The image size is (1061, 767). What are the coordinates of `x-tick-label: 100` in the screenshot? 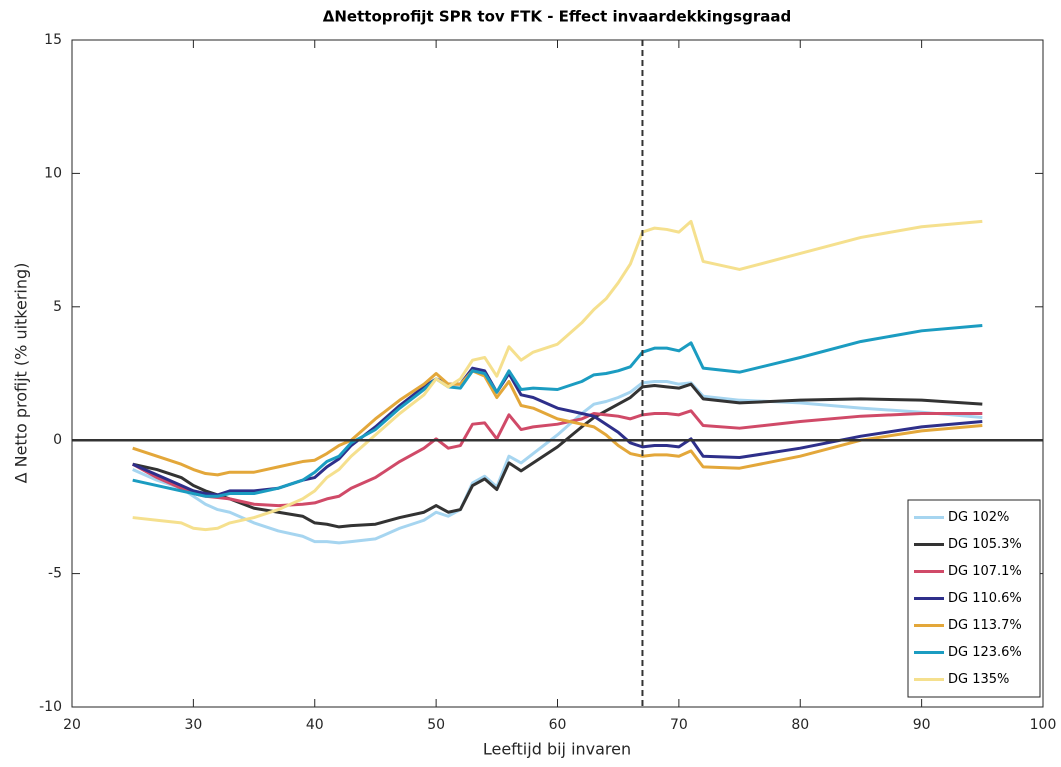 It's located at (1043, 725).